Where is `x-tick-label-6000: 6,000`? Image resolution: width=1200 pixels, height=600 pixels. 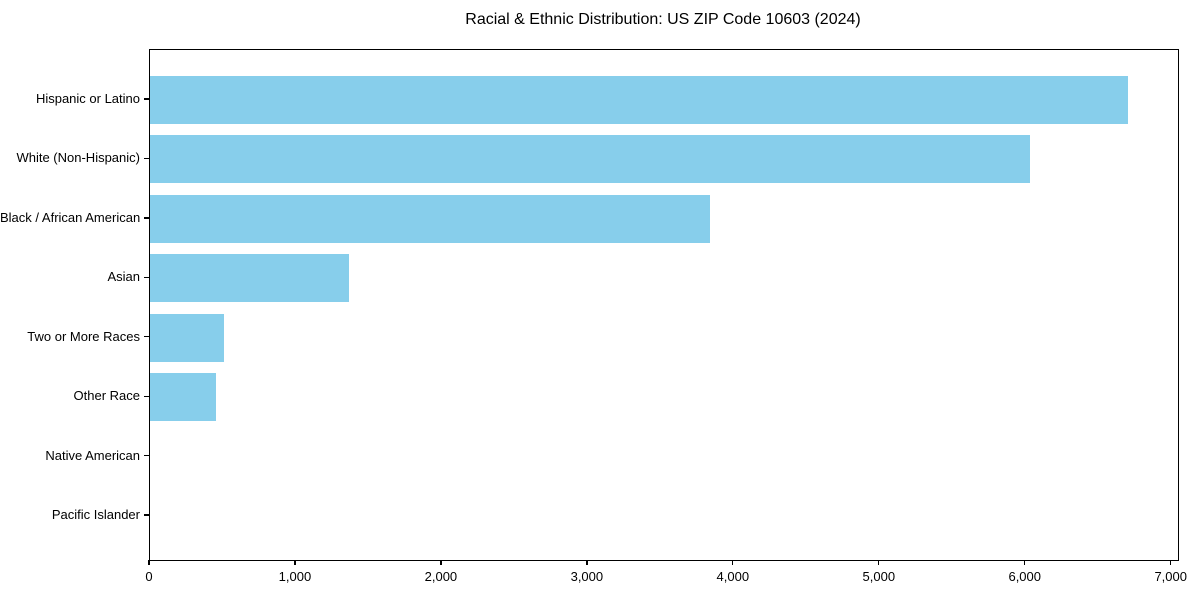
x-tick-label-6000: 6,000 is located at coordinates (1025, 576).